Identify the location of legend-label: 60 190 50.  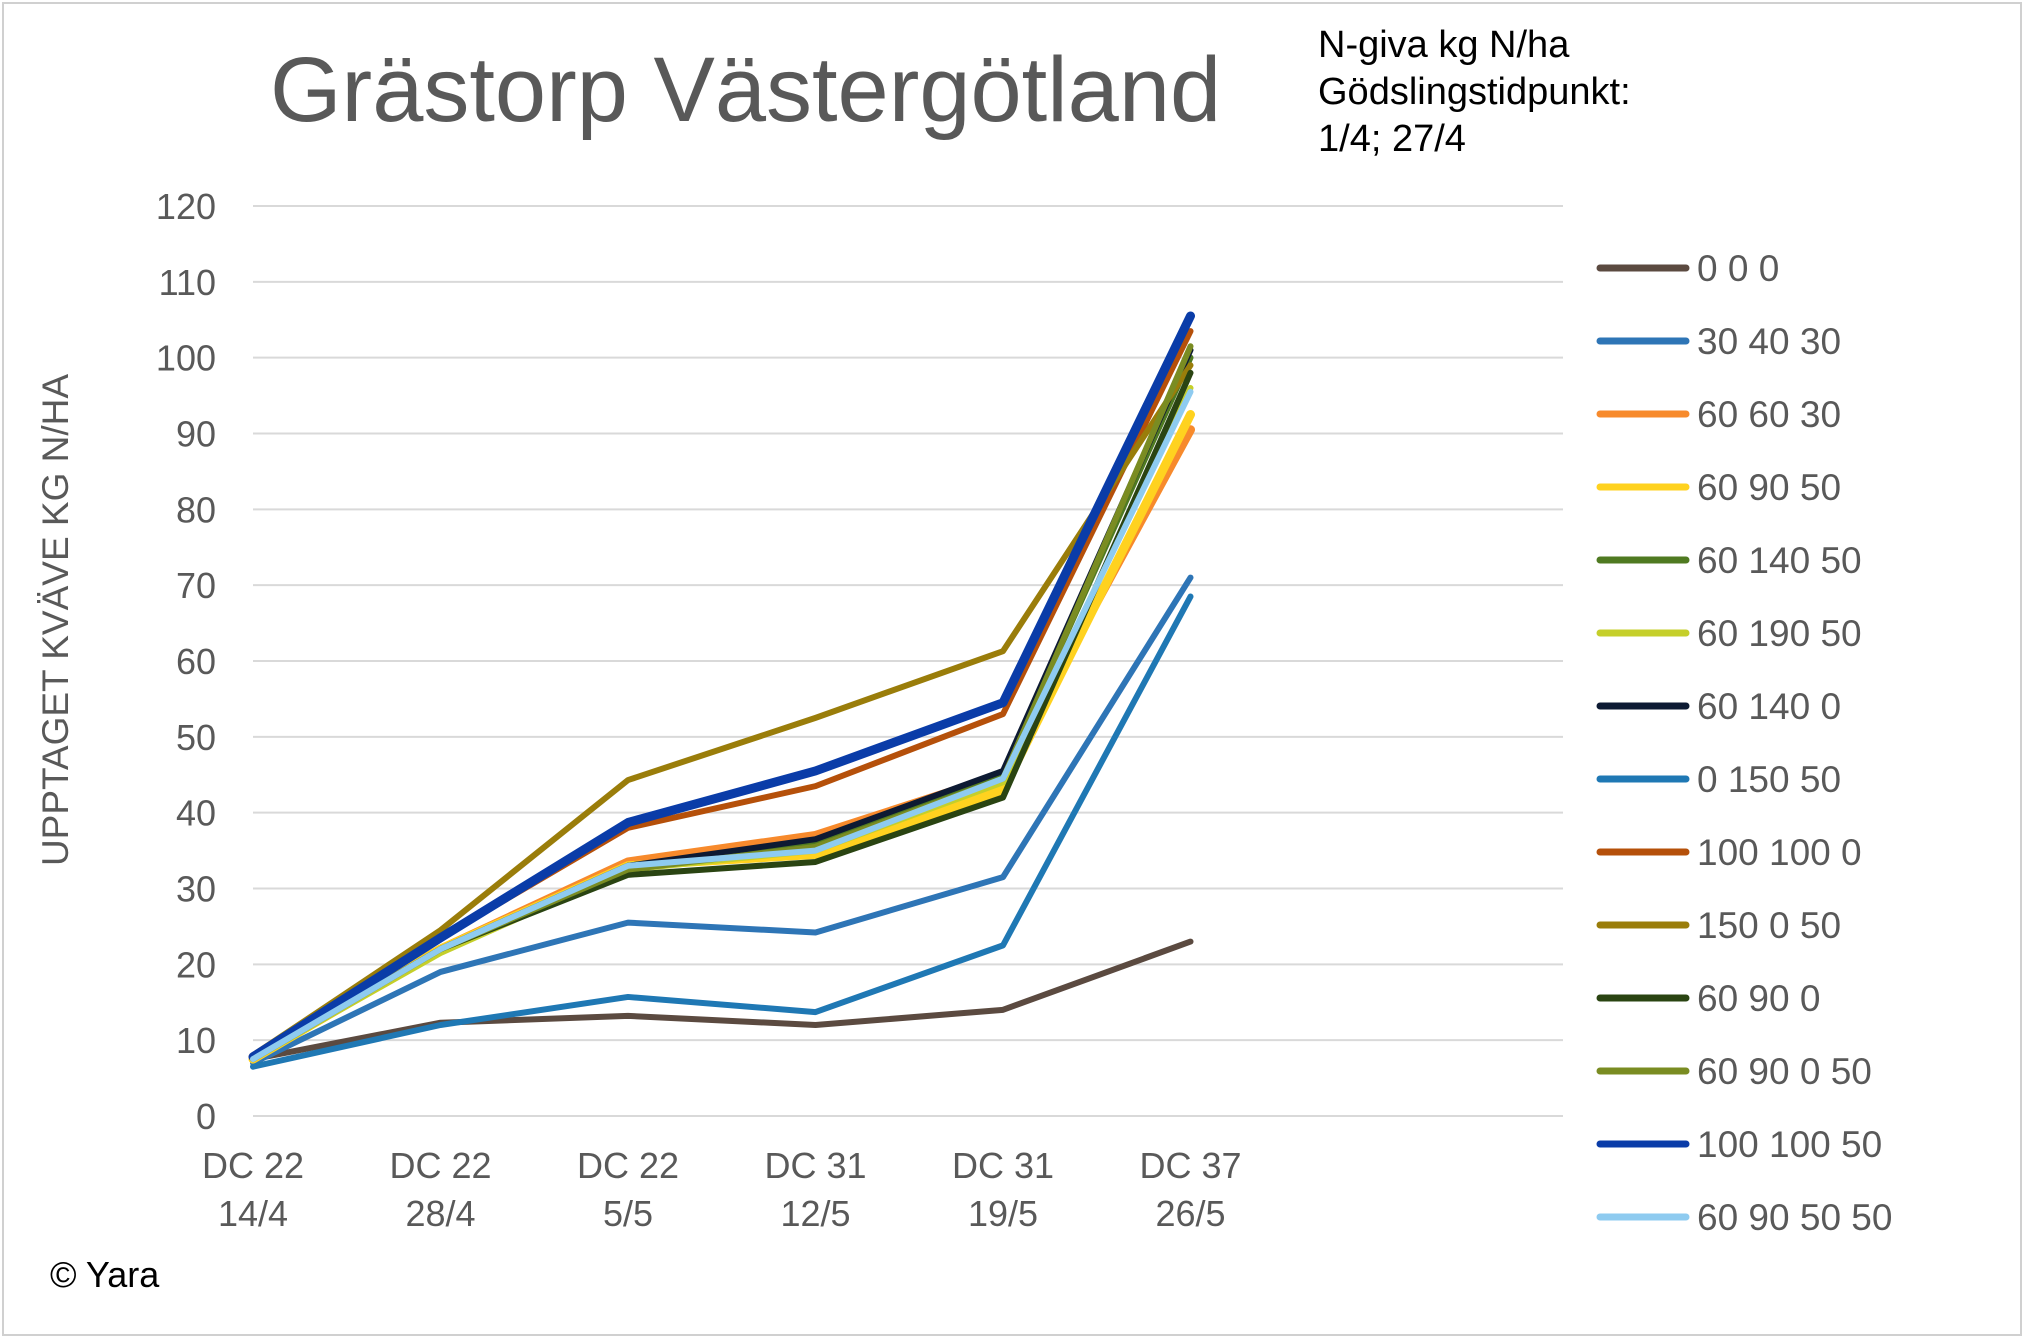
(1779, 633).